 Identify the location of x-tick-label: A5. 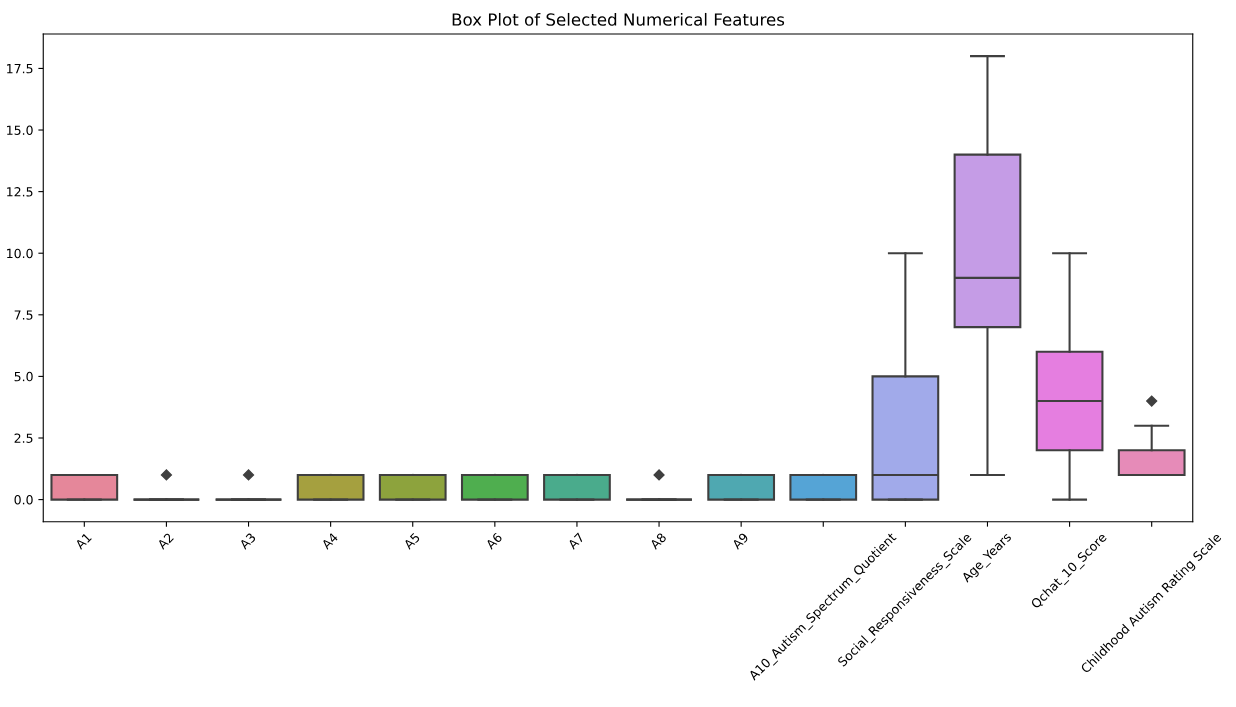
(411, 541).